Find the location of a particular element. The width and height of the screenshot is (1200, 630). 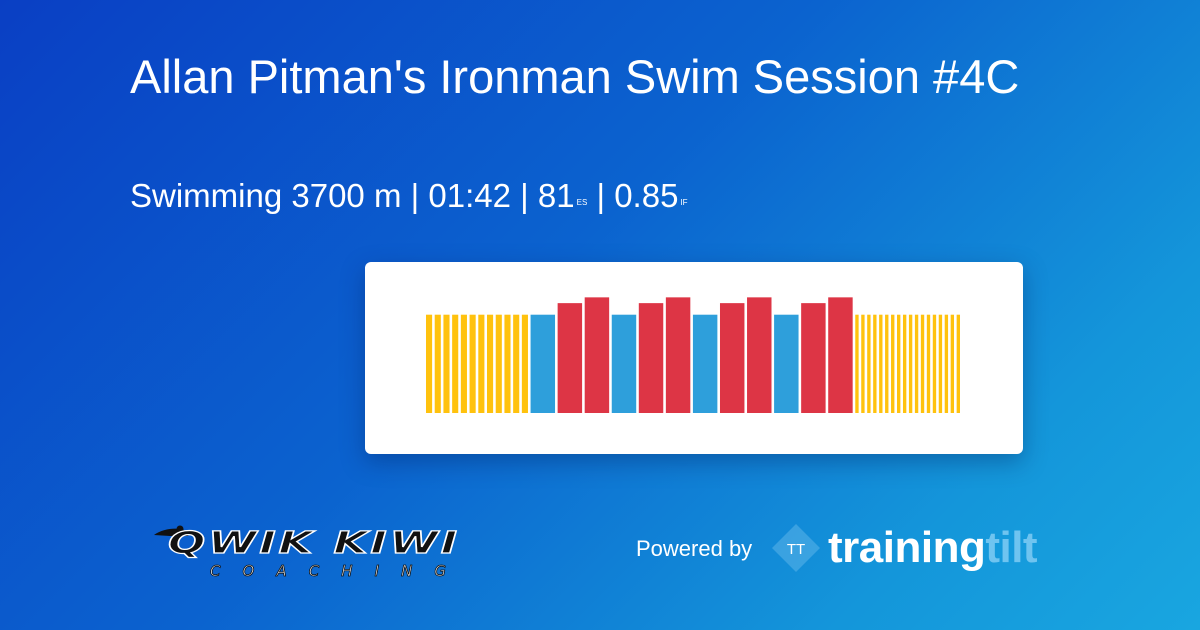

sport-label: Swimming is located at coordinates (206, 195).